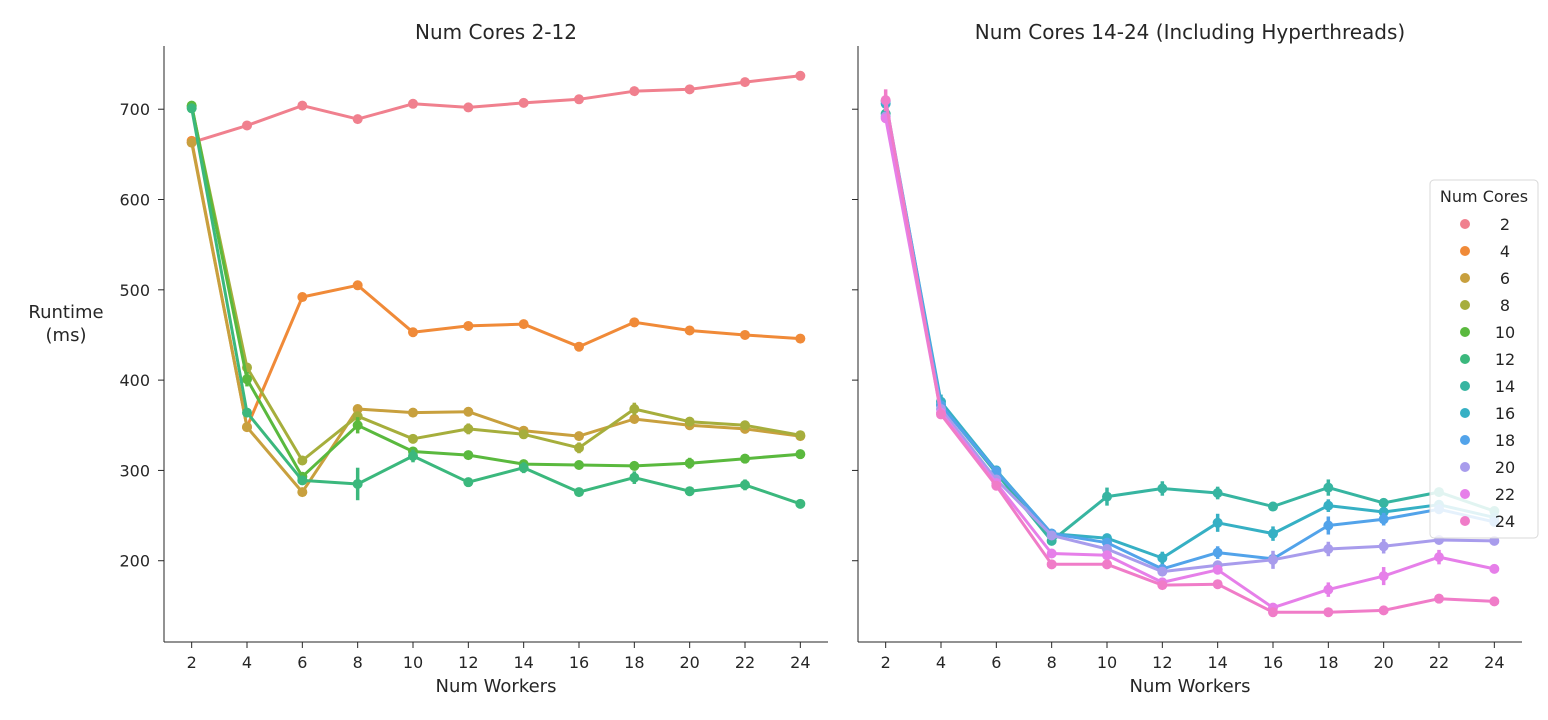  What do you see at coordinates (886, 662) in the screenshot?
I see `x-tick-label: 2` at bounding box center [886, 662].